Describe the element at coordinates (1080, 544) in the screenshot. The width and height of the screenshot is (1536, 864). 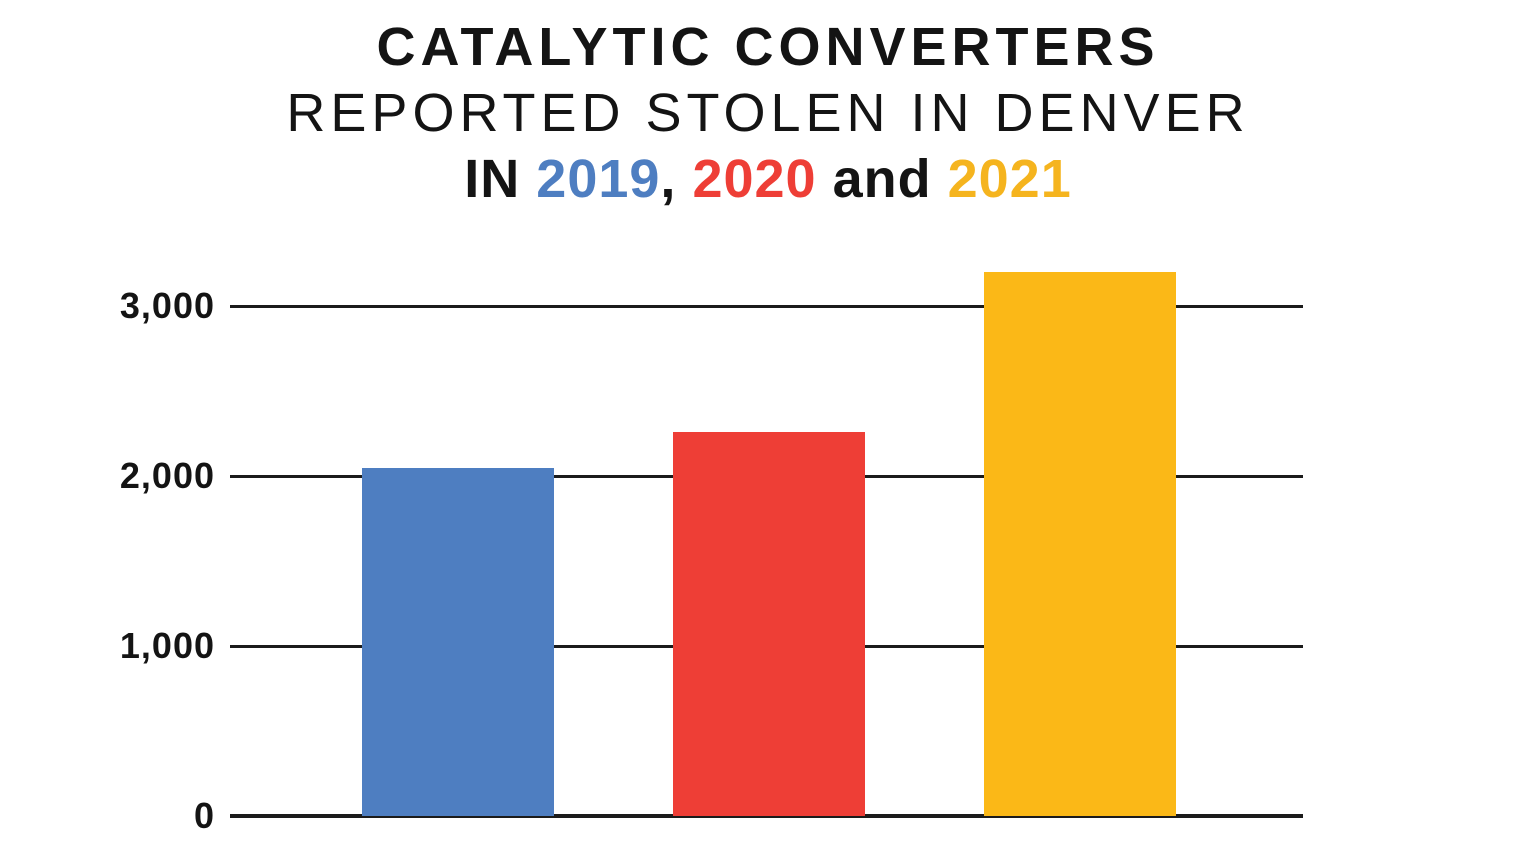
I see `bar-2021` at that location.